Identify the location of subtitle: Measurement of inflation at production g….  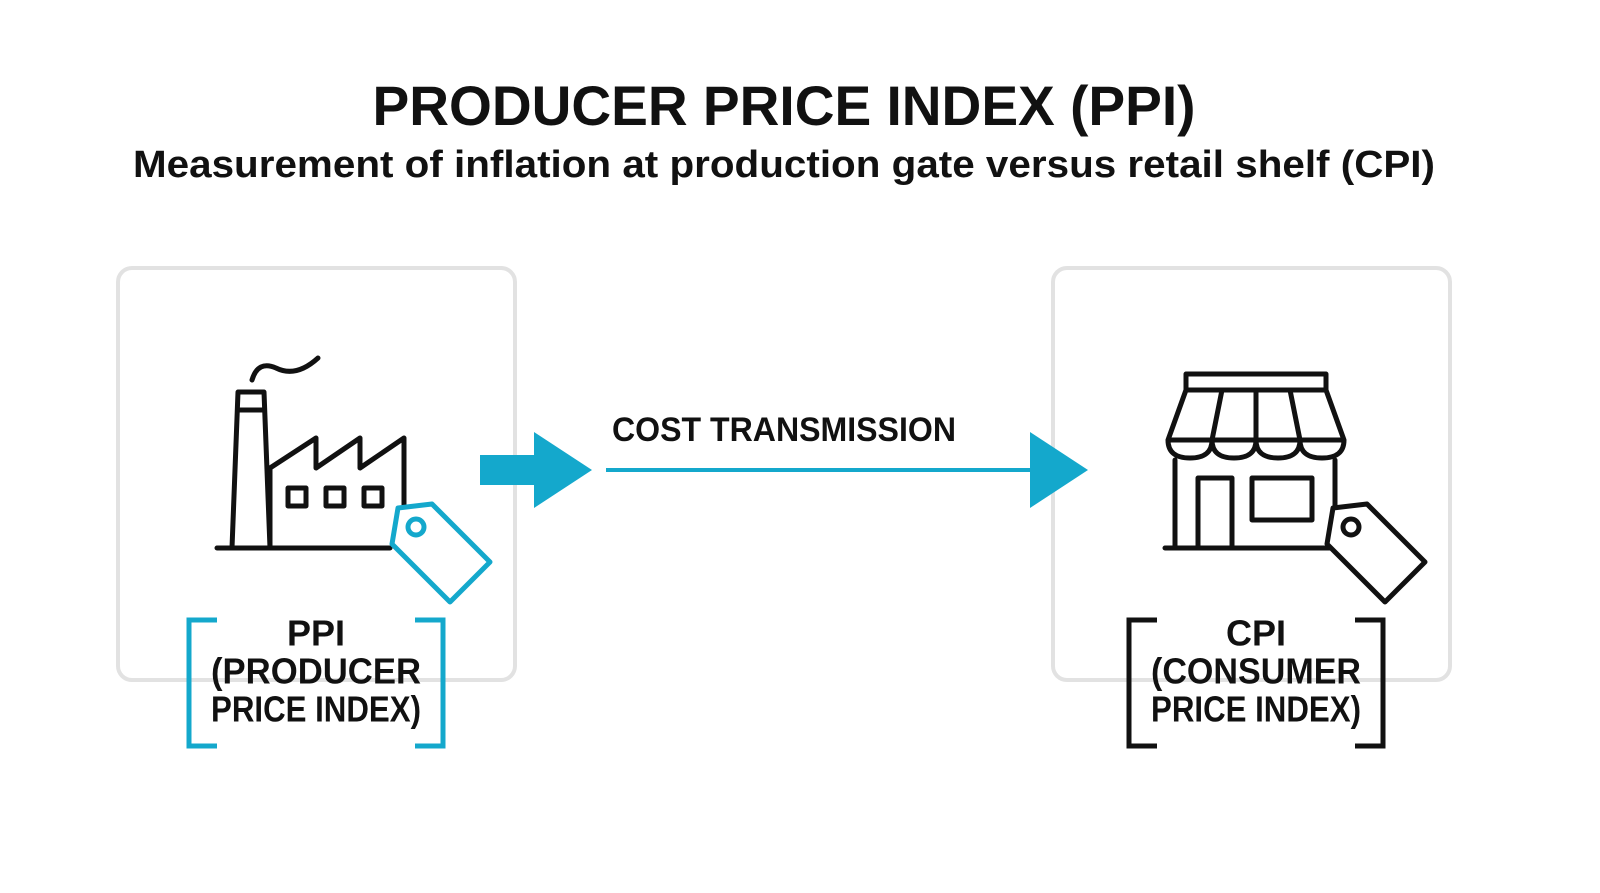
(784, 165).